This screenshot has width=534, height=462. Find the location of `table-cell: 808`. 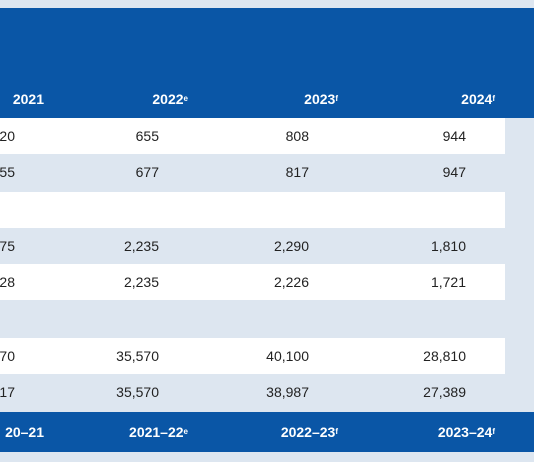

table-cell: 808 is located at coordinates (297, 136).